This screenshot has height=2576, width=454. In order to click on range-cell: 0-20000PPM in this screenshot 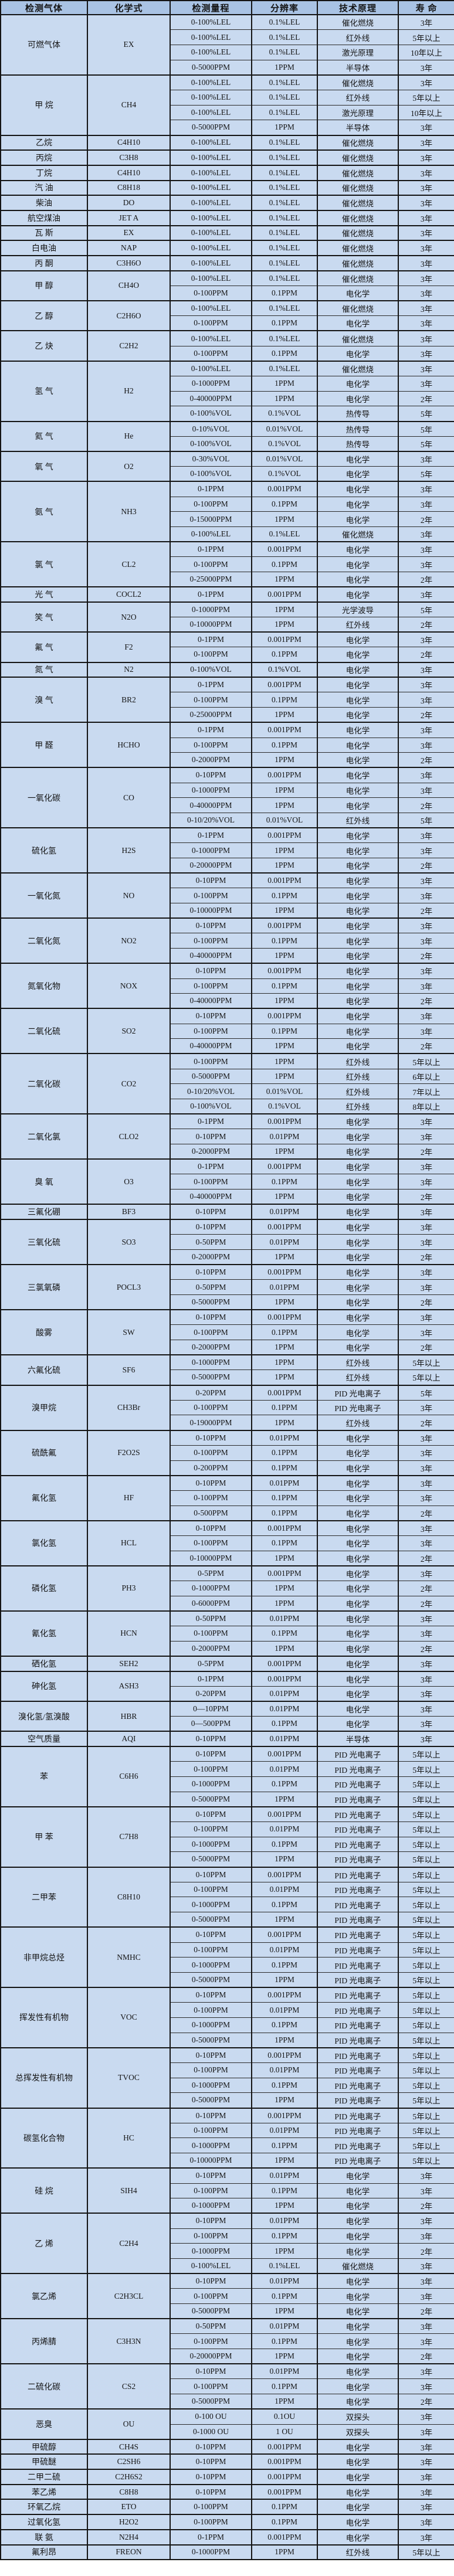, I will do `click(211, 2357)`.